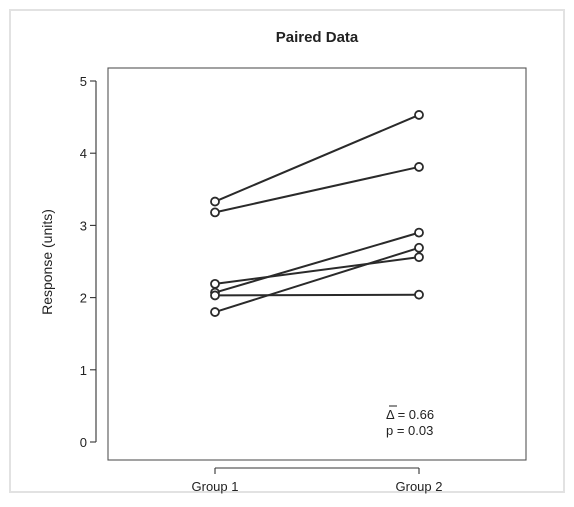 The width and height of the screenshot is (574, 507). What do you see at coordinates (83, 81) in the screenshot?
I see `y-tick-label: 5` at bounding box center [83, 81].